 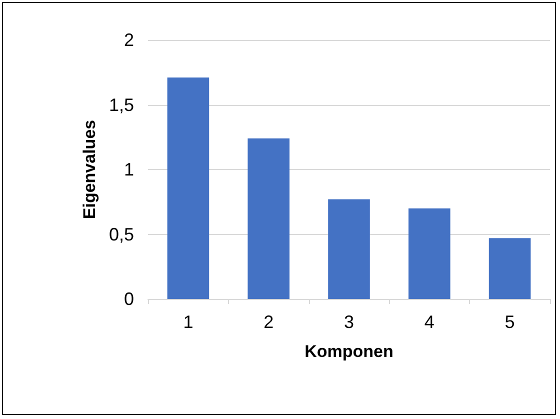 I want to click on x-tick-label: 4, so click(x=429, y=322).